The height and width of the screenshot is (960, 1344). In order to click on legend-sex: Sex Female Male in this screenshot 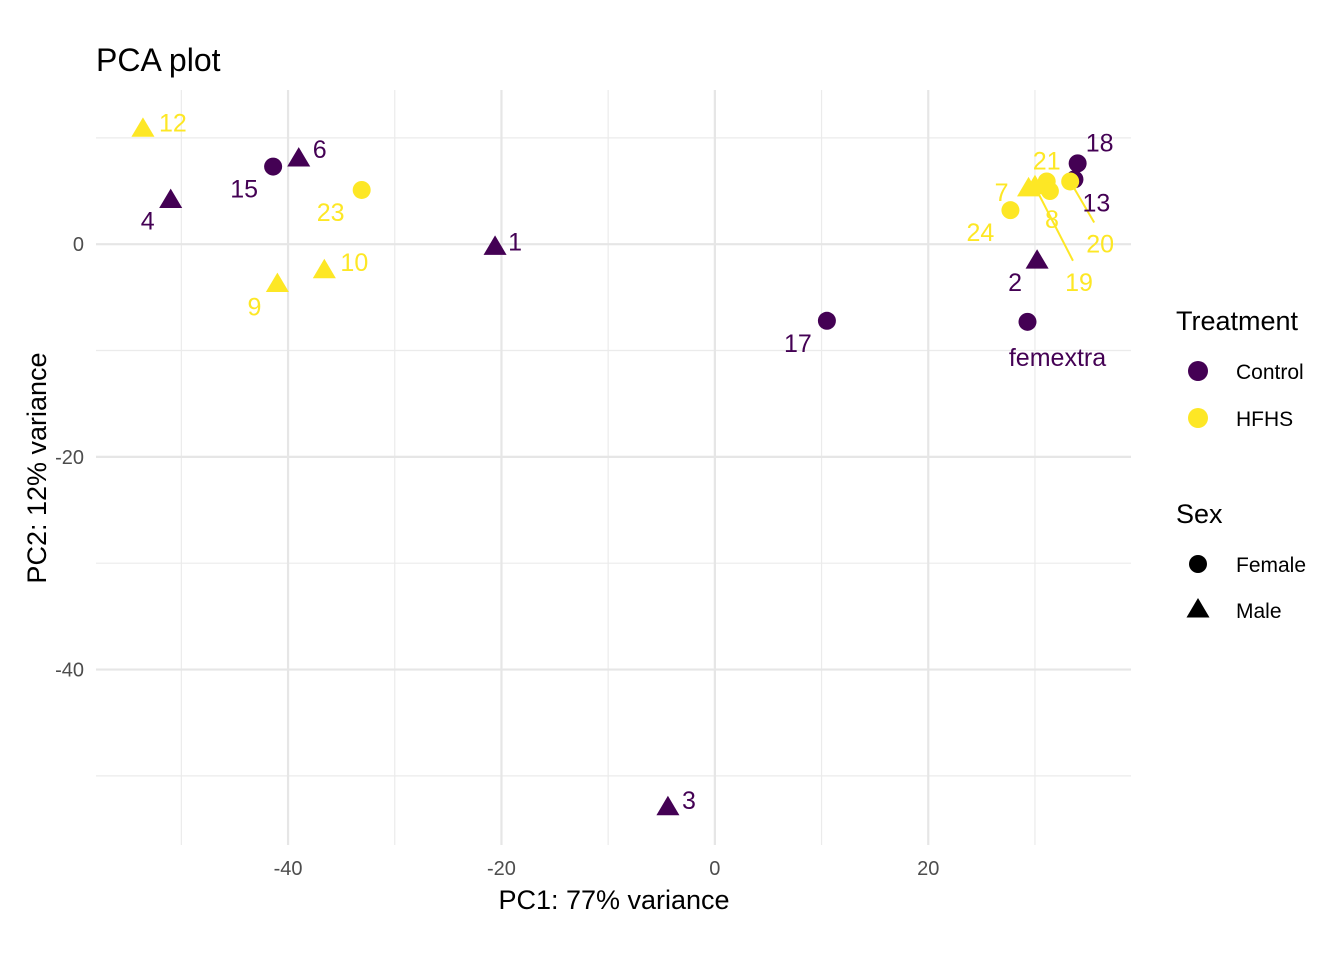, I will do `click(1241, 561)`.